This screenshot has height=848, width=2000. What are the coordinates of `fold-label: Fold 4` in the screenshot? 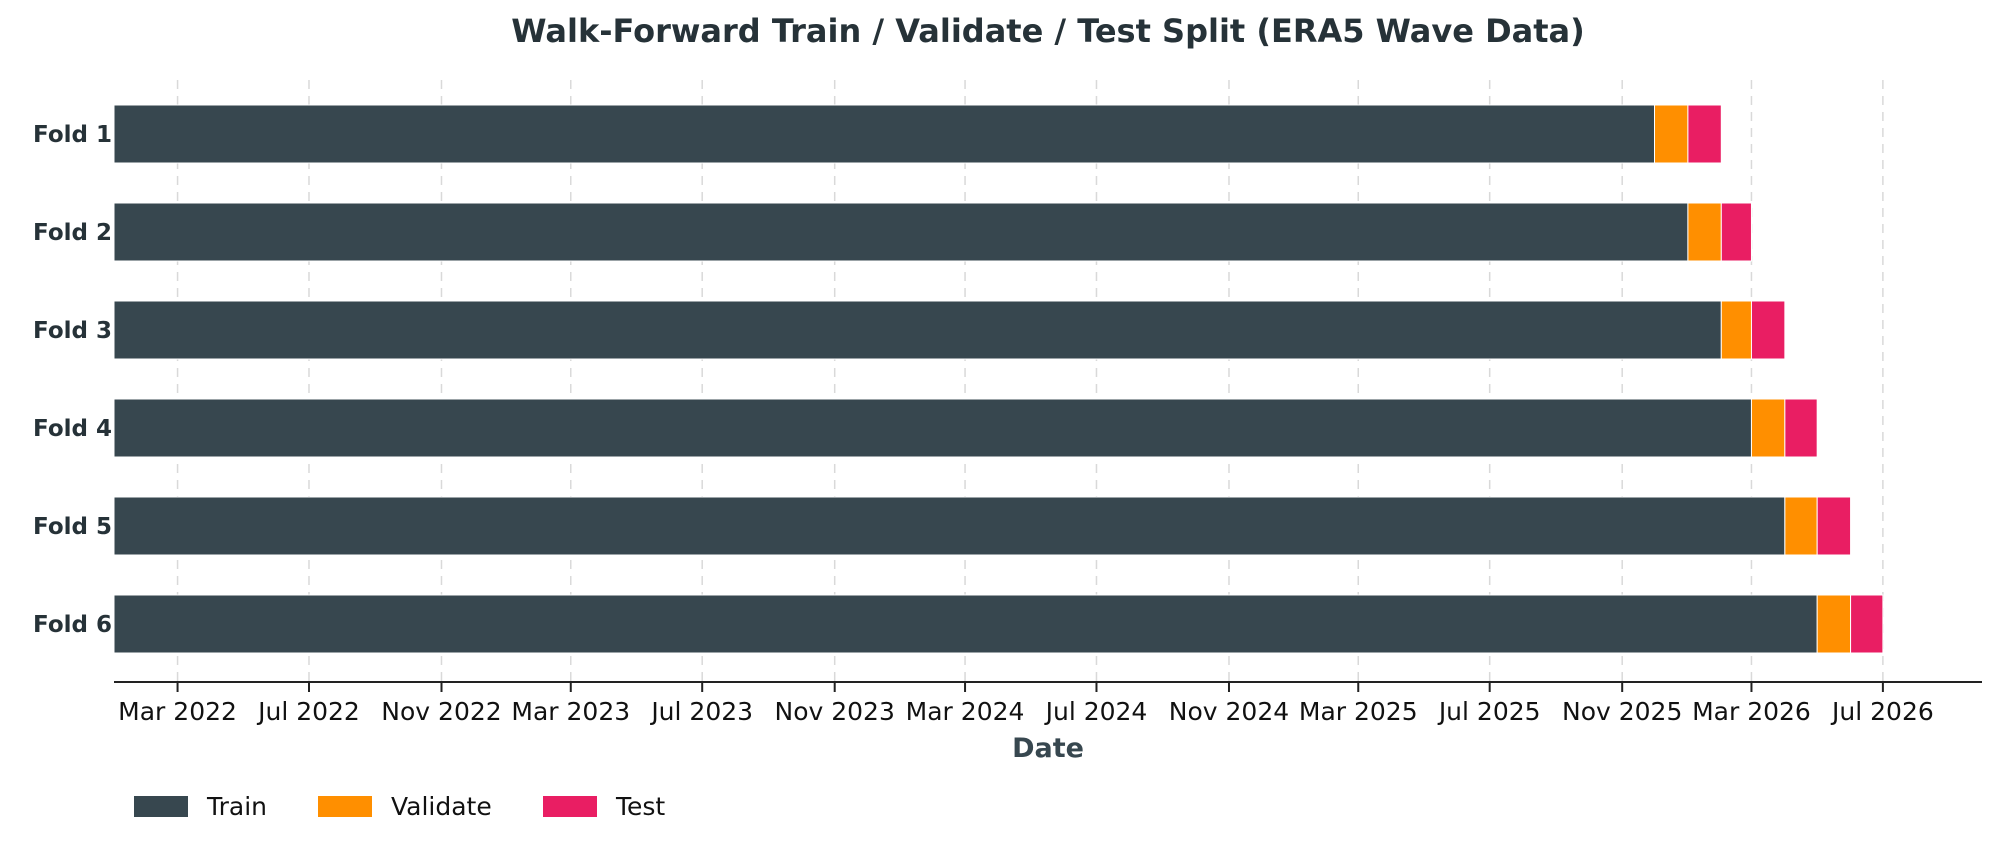 It's located at (72, 429).